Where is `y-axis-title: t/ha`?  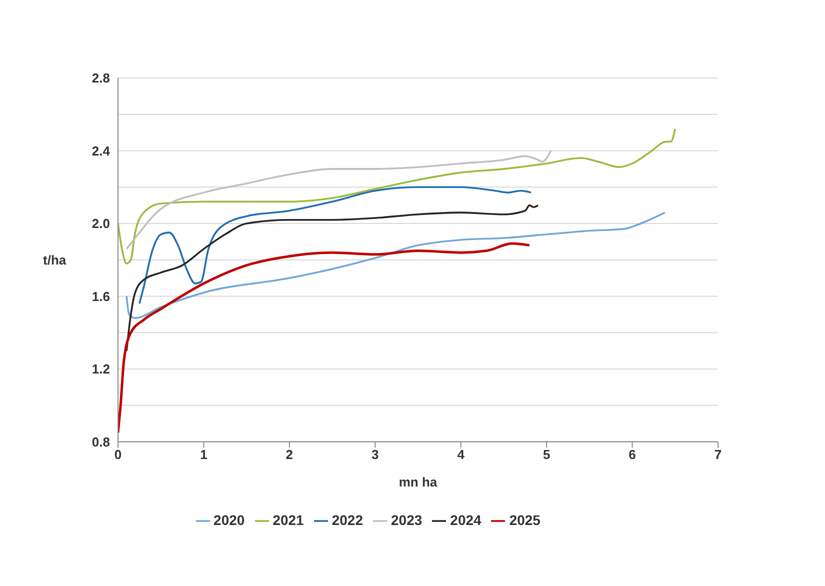 y-axis-title: t/ha is located at coordinates (55, 260).